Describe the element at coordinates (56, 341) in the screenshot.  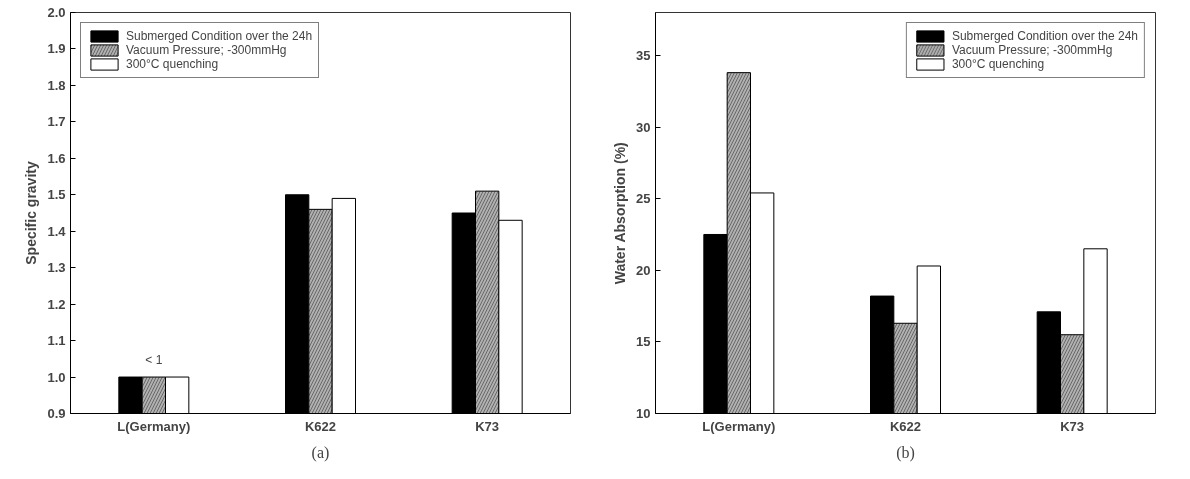
I see `y-tick-label: 1.1` at that location.